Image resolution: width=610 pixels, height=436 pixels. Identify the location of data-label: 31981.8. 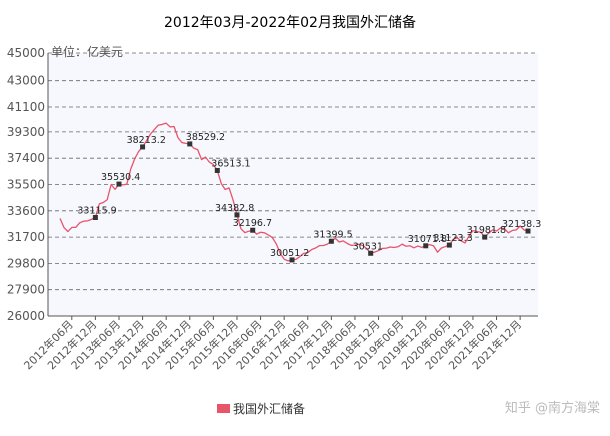
(486, 230).